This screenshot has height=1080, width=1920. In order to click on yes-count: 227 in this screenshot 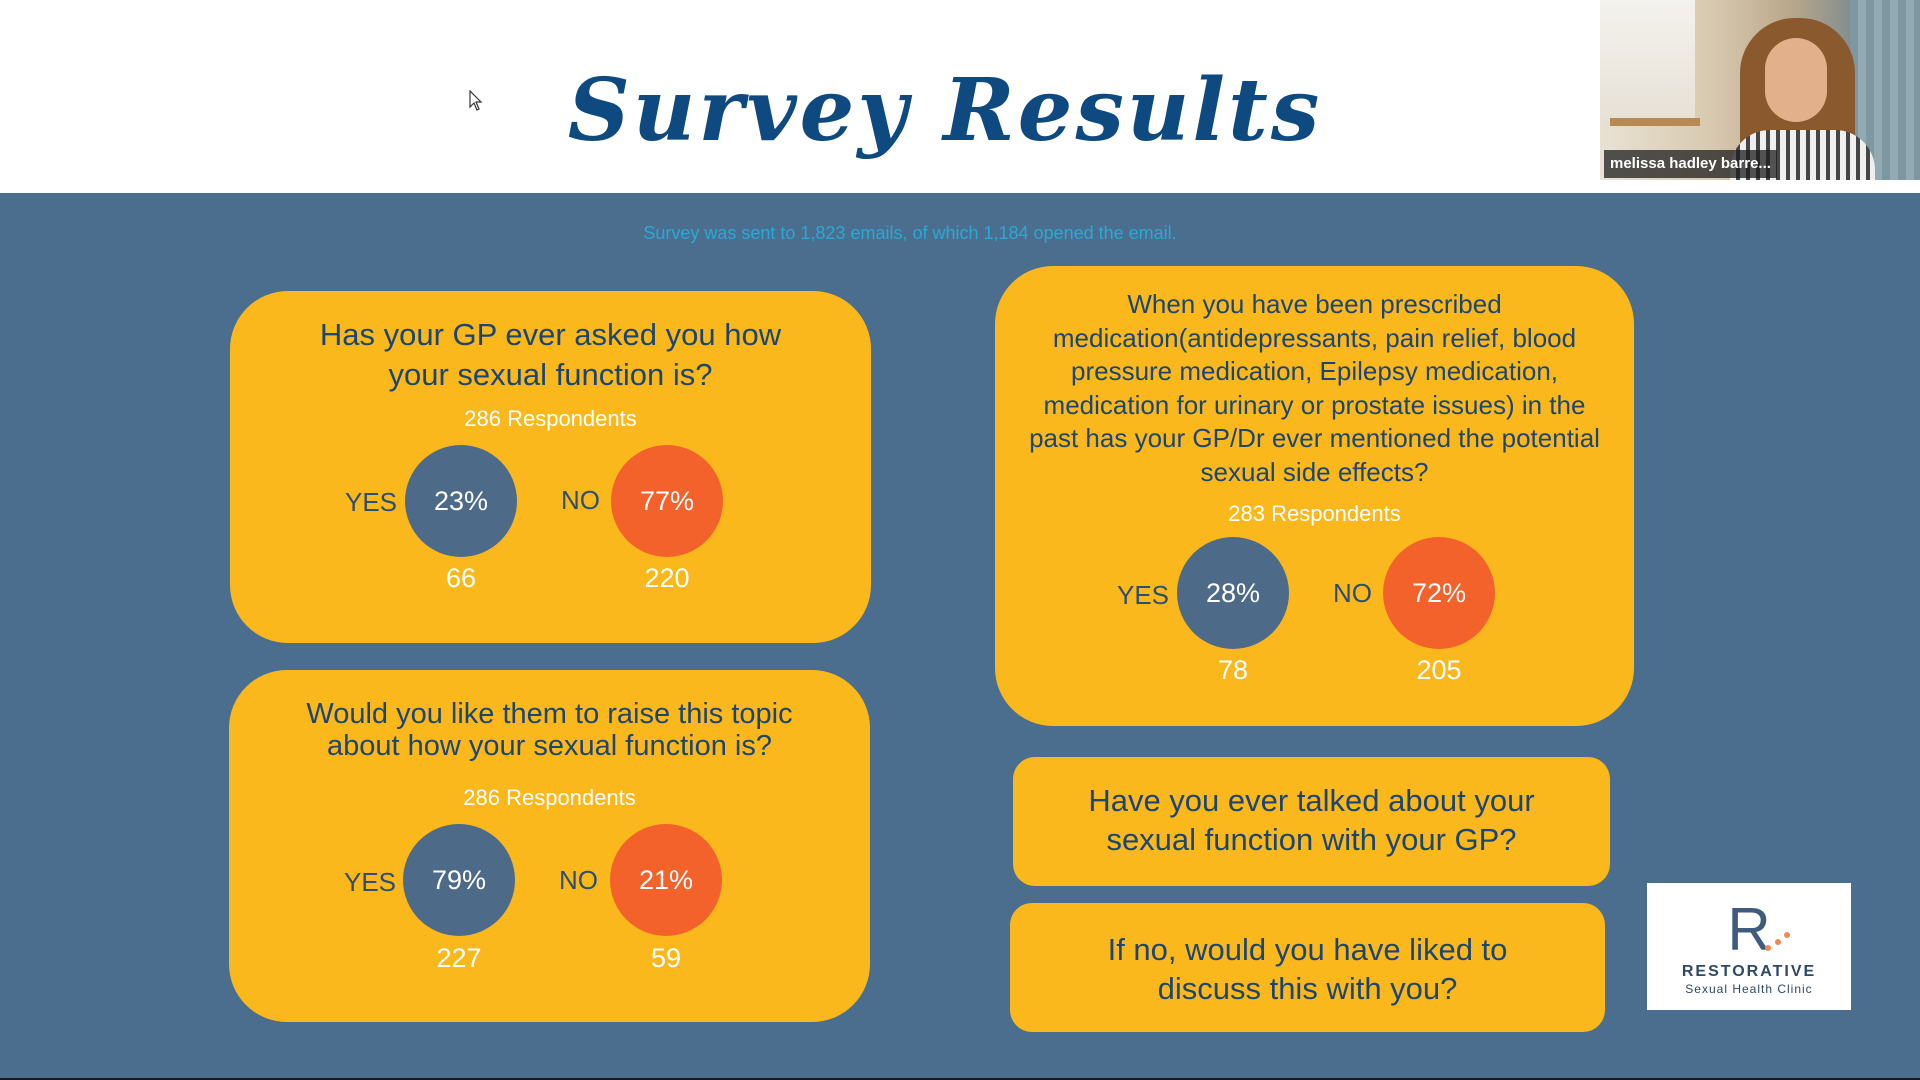, I will do `click(459, 958)`.